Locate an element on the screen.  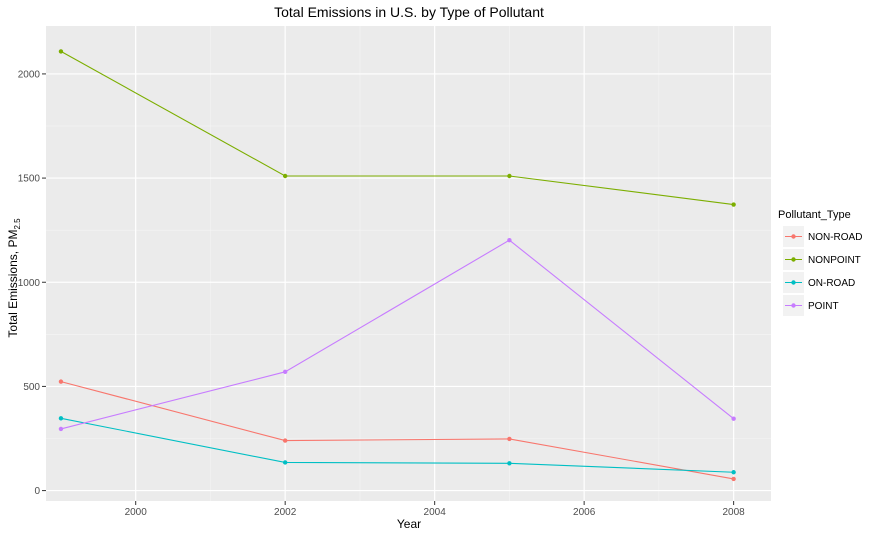
x-tick-label: 2002 is located at coordinates (285, 512).